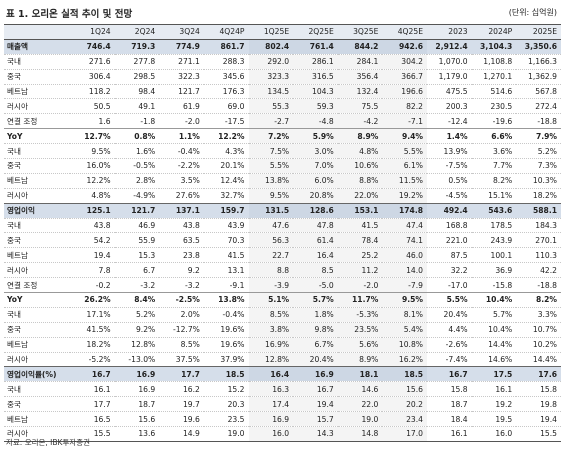  I want to click on table-cell: -7.5%, so click(449, 166).